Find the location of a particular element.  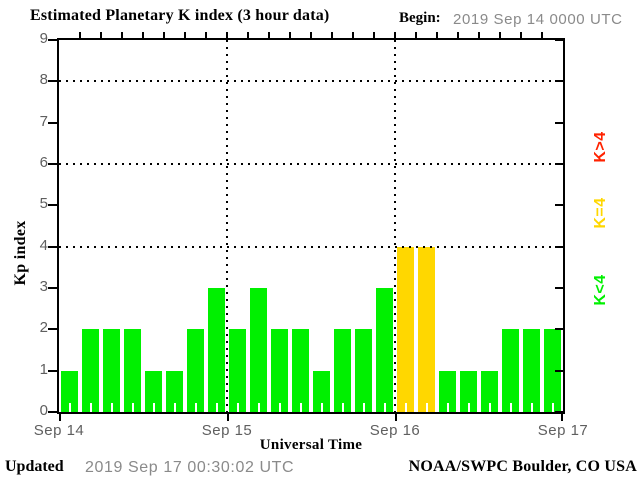

x-day-label: Sep 16 is located at coordinates (395, 430).